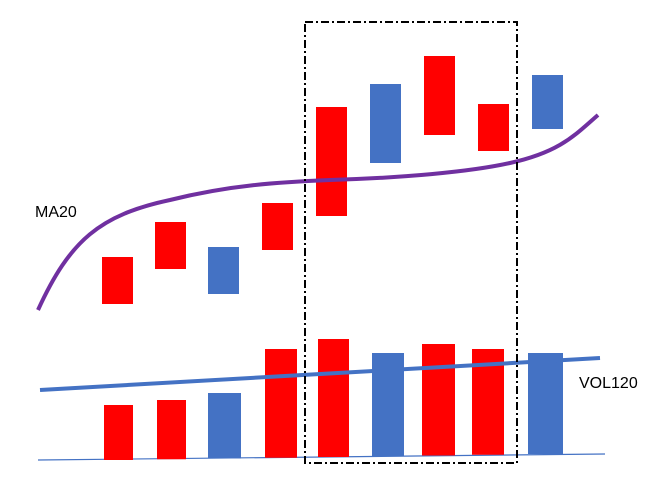 The image size is (669, 494). What do you see at coordinates (608, 383) in the screenshot?
I see `vol-label: VOL120` at bounding box center [608, 383].